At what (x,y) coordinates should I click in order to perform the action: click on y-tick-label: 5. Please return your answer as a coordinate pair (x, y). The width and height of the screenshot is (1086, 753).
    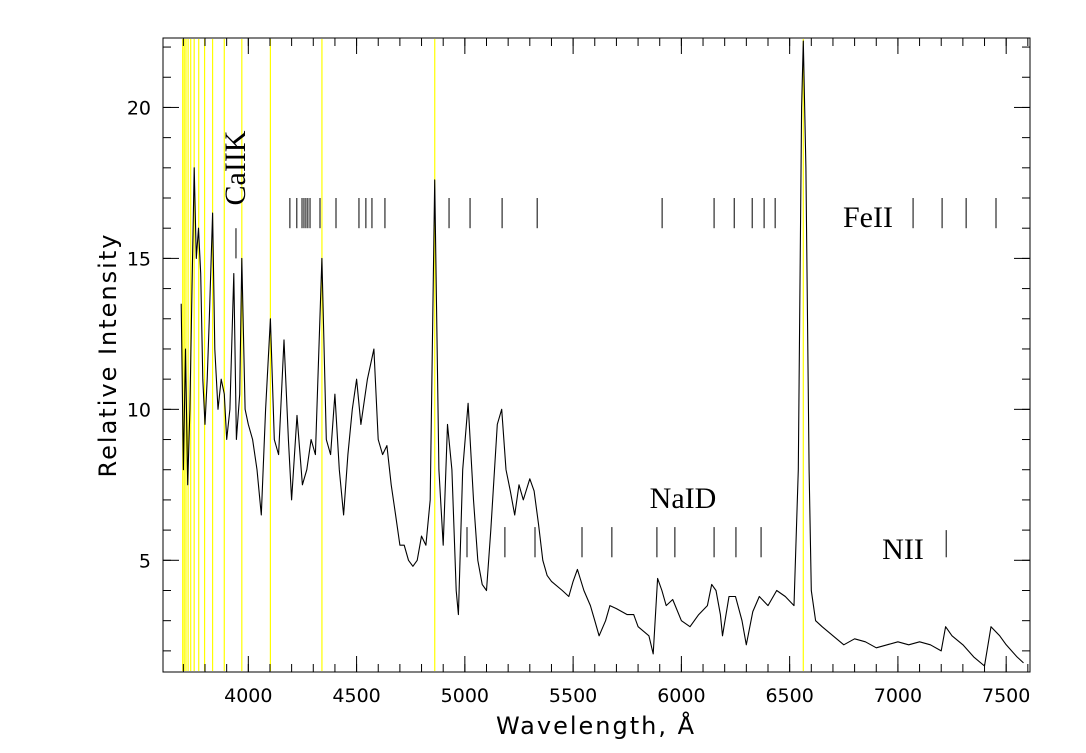
    Looking at the image, I should click on (145, 561).